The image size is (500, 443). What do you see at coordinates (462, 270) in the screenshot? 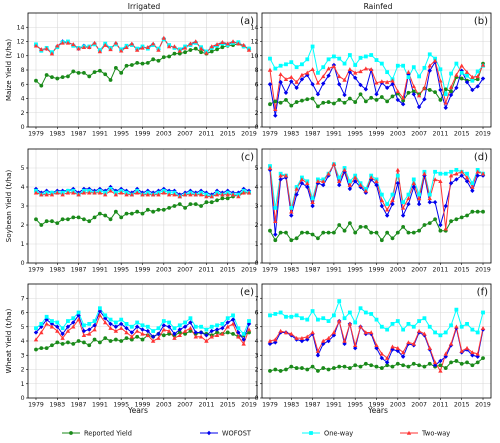
I see `xtick-label: 2015` at bounding box center [462, 270].